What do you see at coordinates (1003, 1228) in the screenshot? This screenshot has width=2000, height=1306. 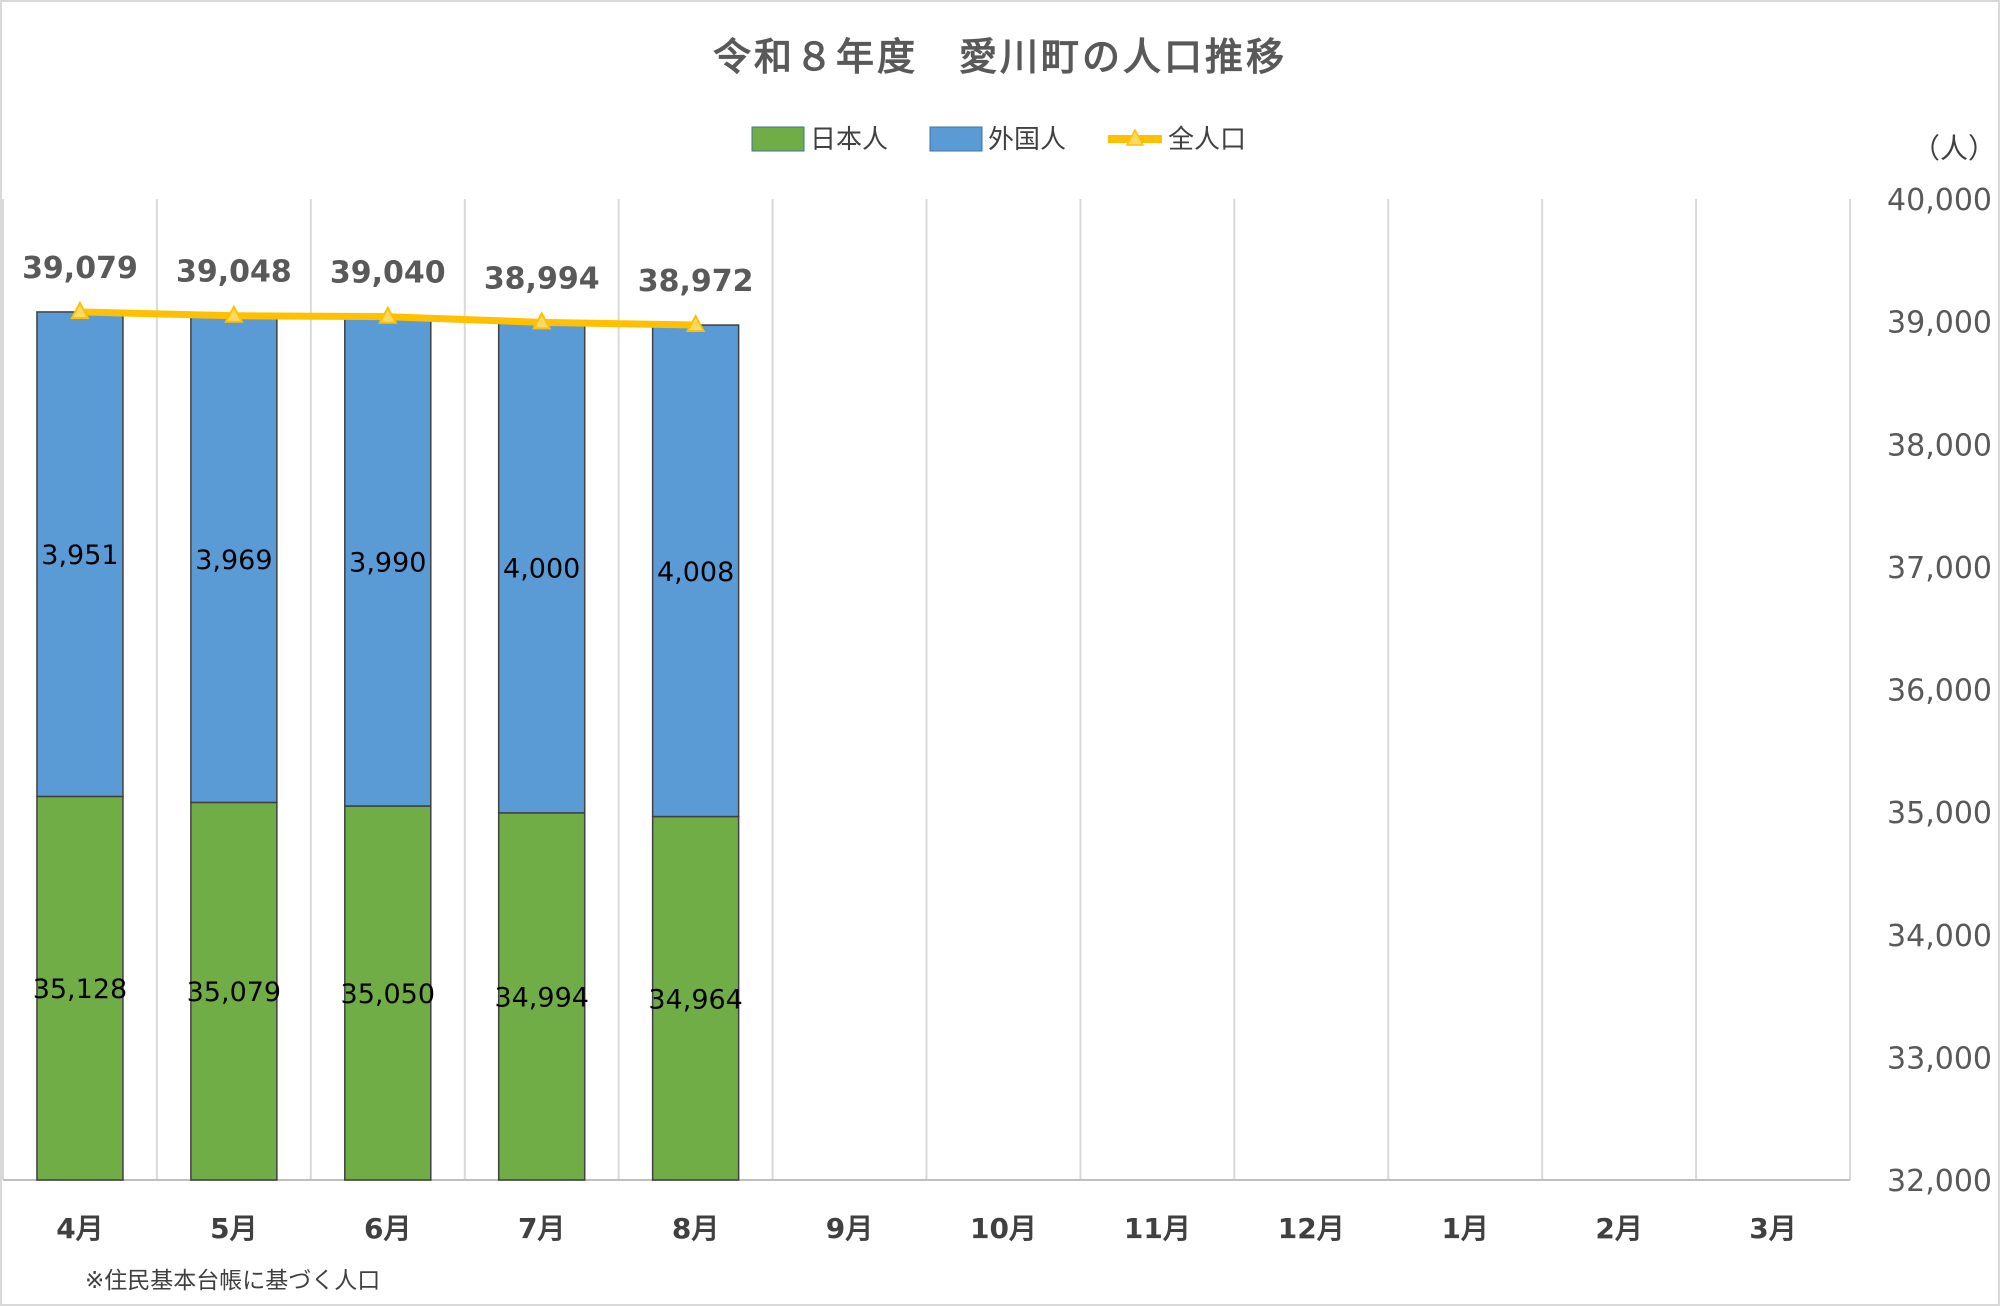 I see `x-tick-label: 10月` at bounding box center [1003, 1228].